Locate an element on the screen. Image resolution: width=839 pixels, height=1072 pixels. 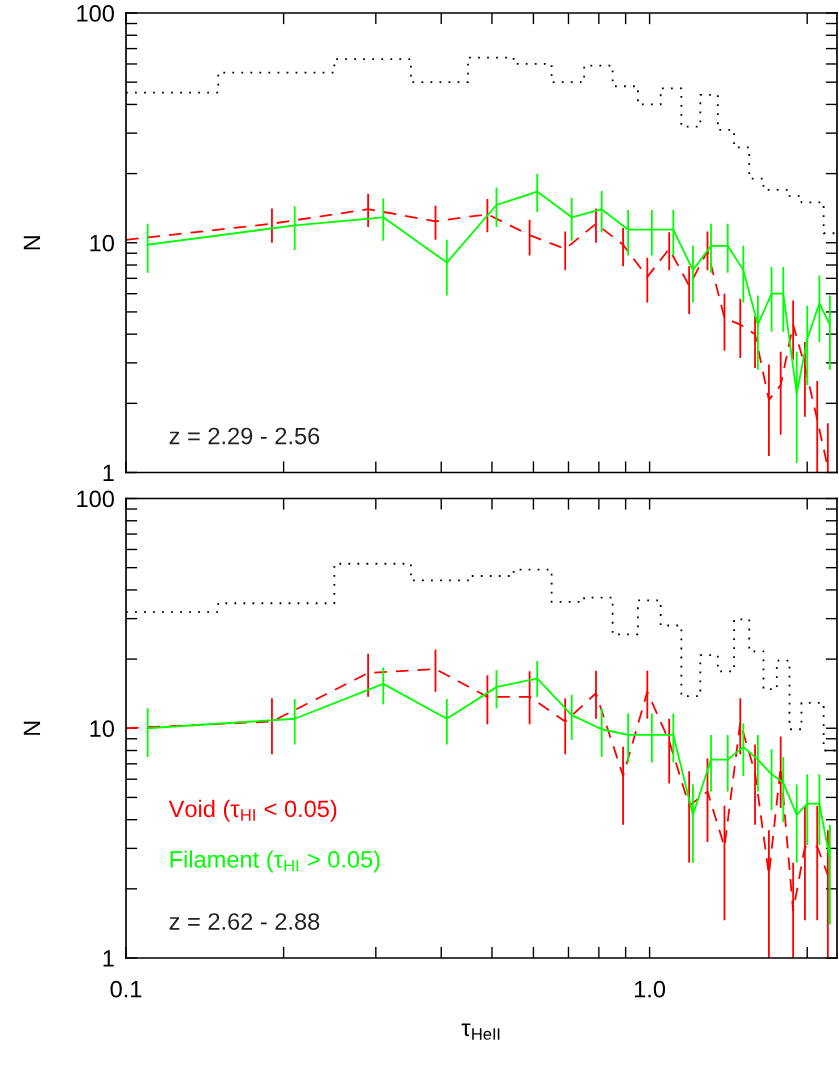
annotation: z = 2.29 - 2.56 is located at coordinates (244, 436).